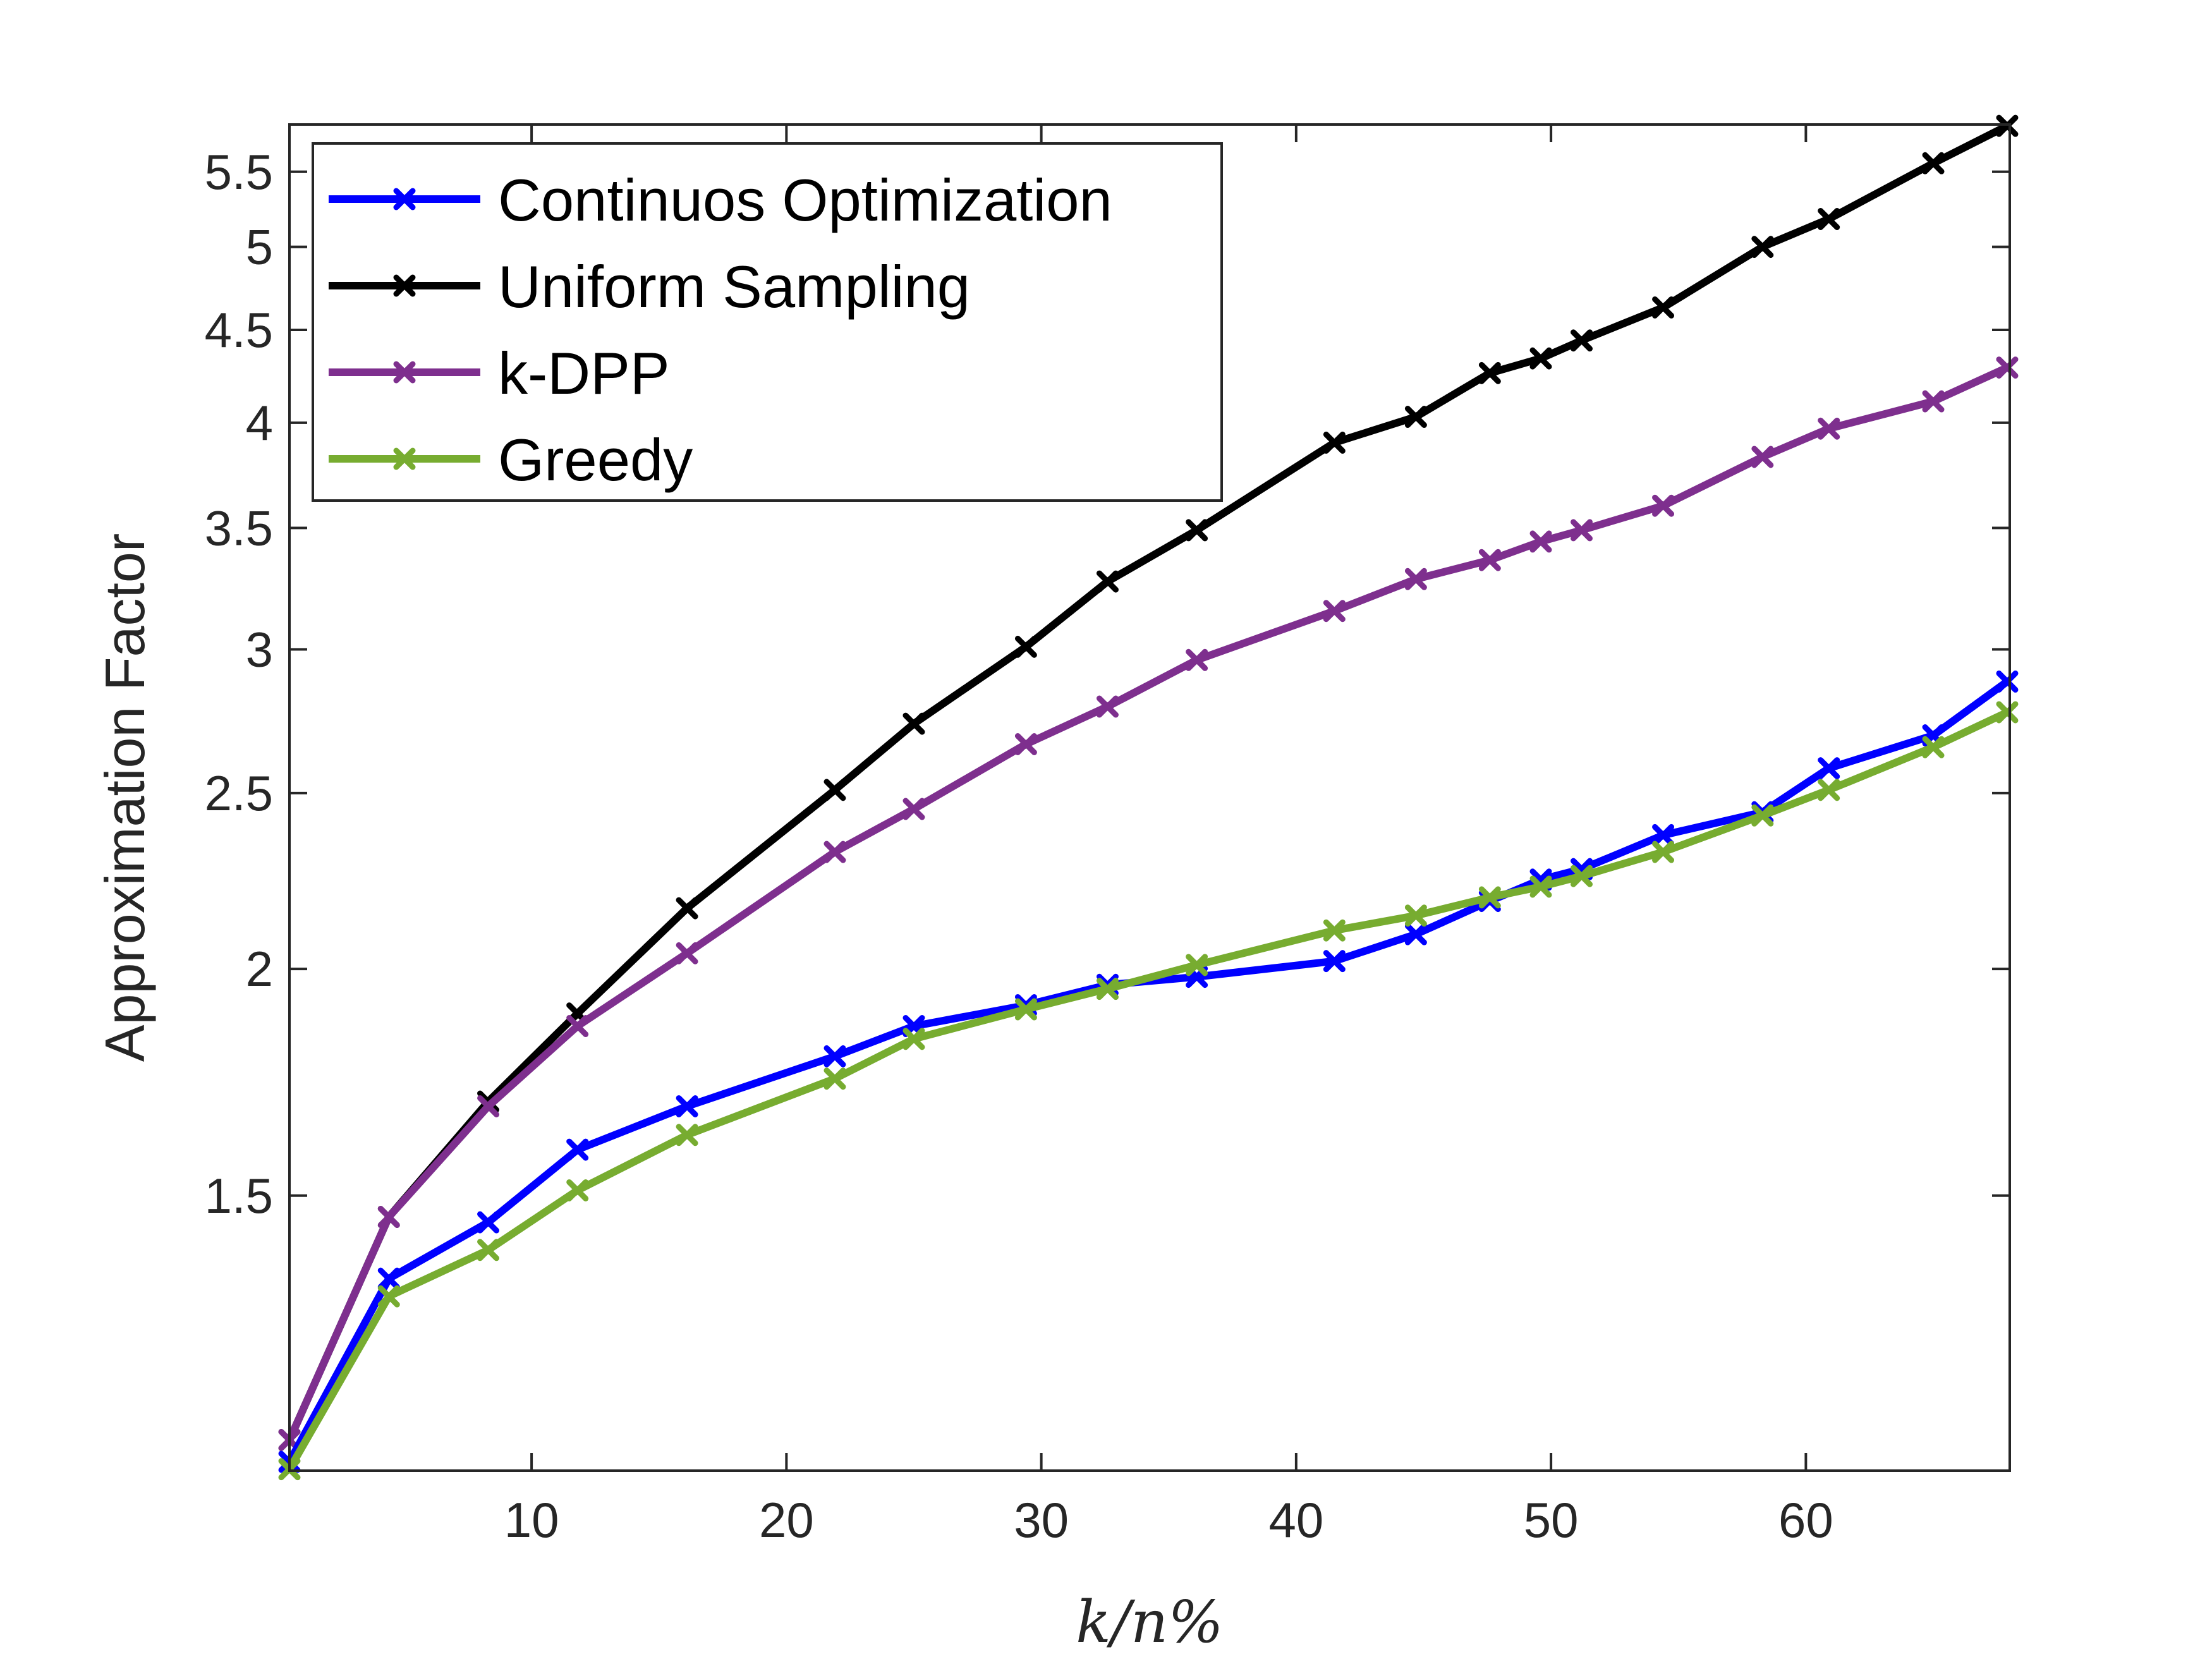 The height and width of the screenshot is (1659, 2212). I want to click on legend-label-greedy: Greedy, so click(595, 460).